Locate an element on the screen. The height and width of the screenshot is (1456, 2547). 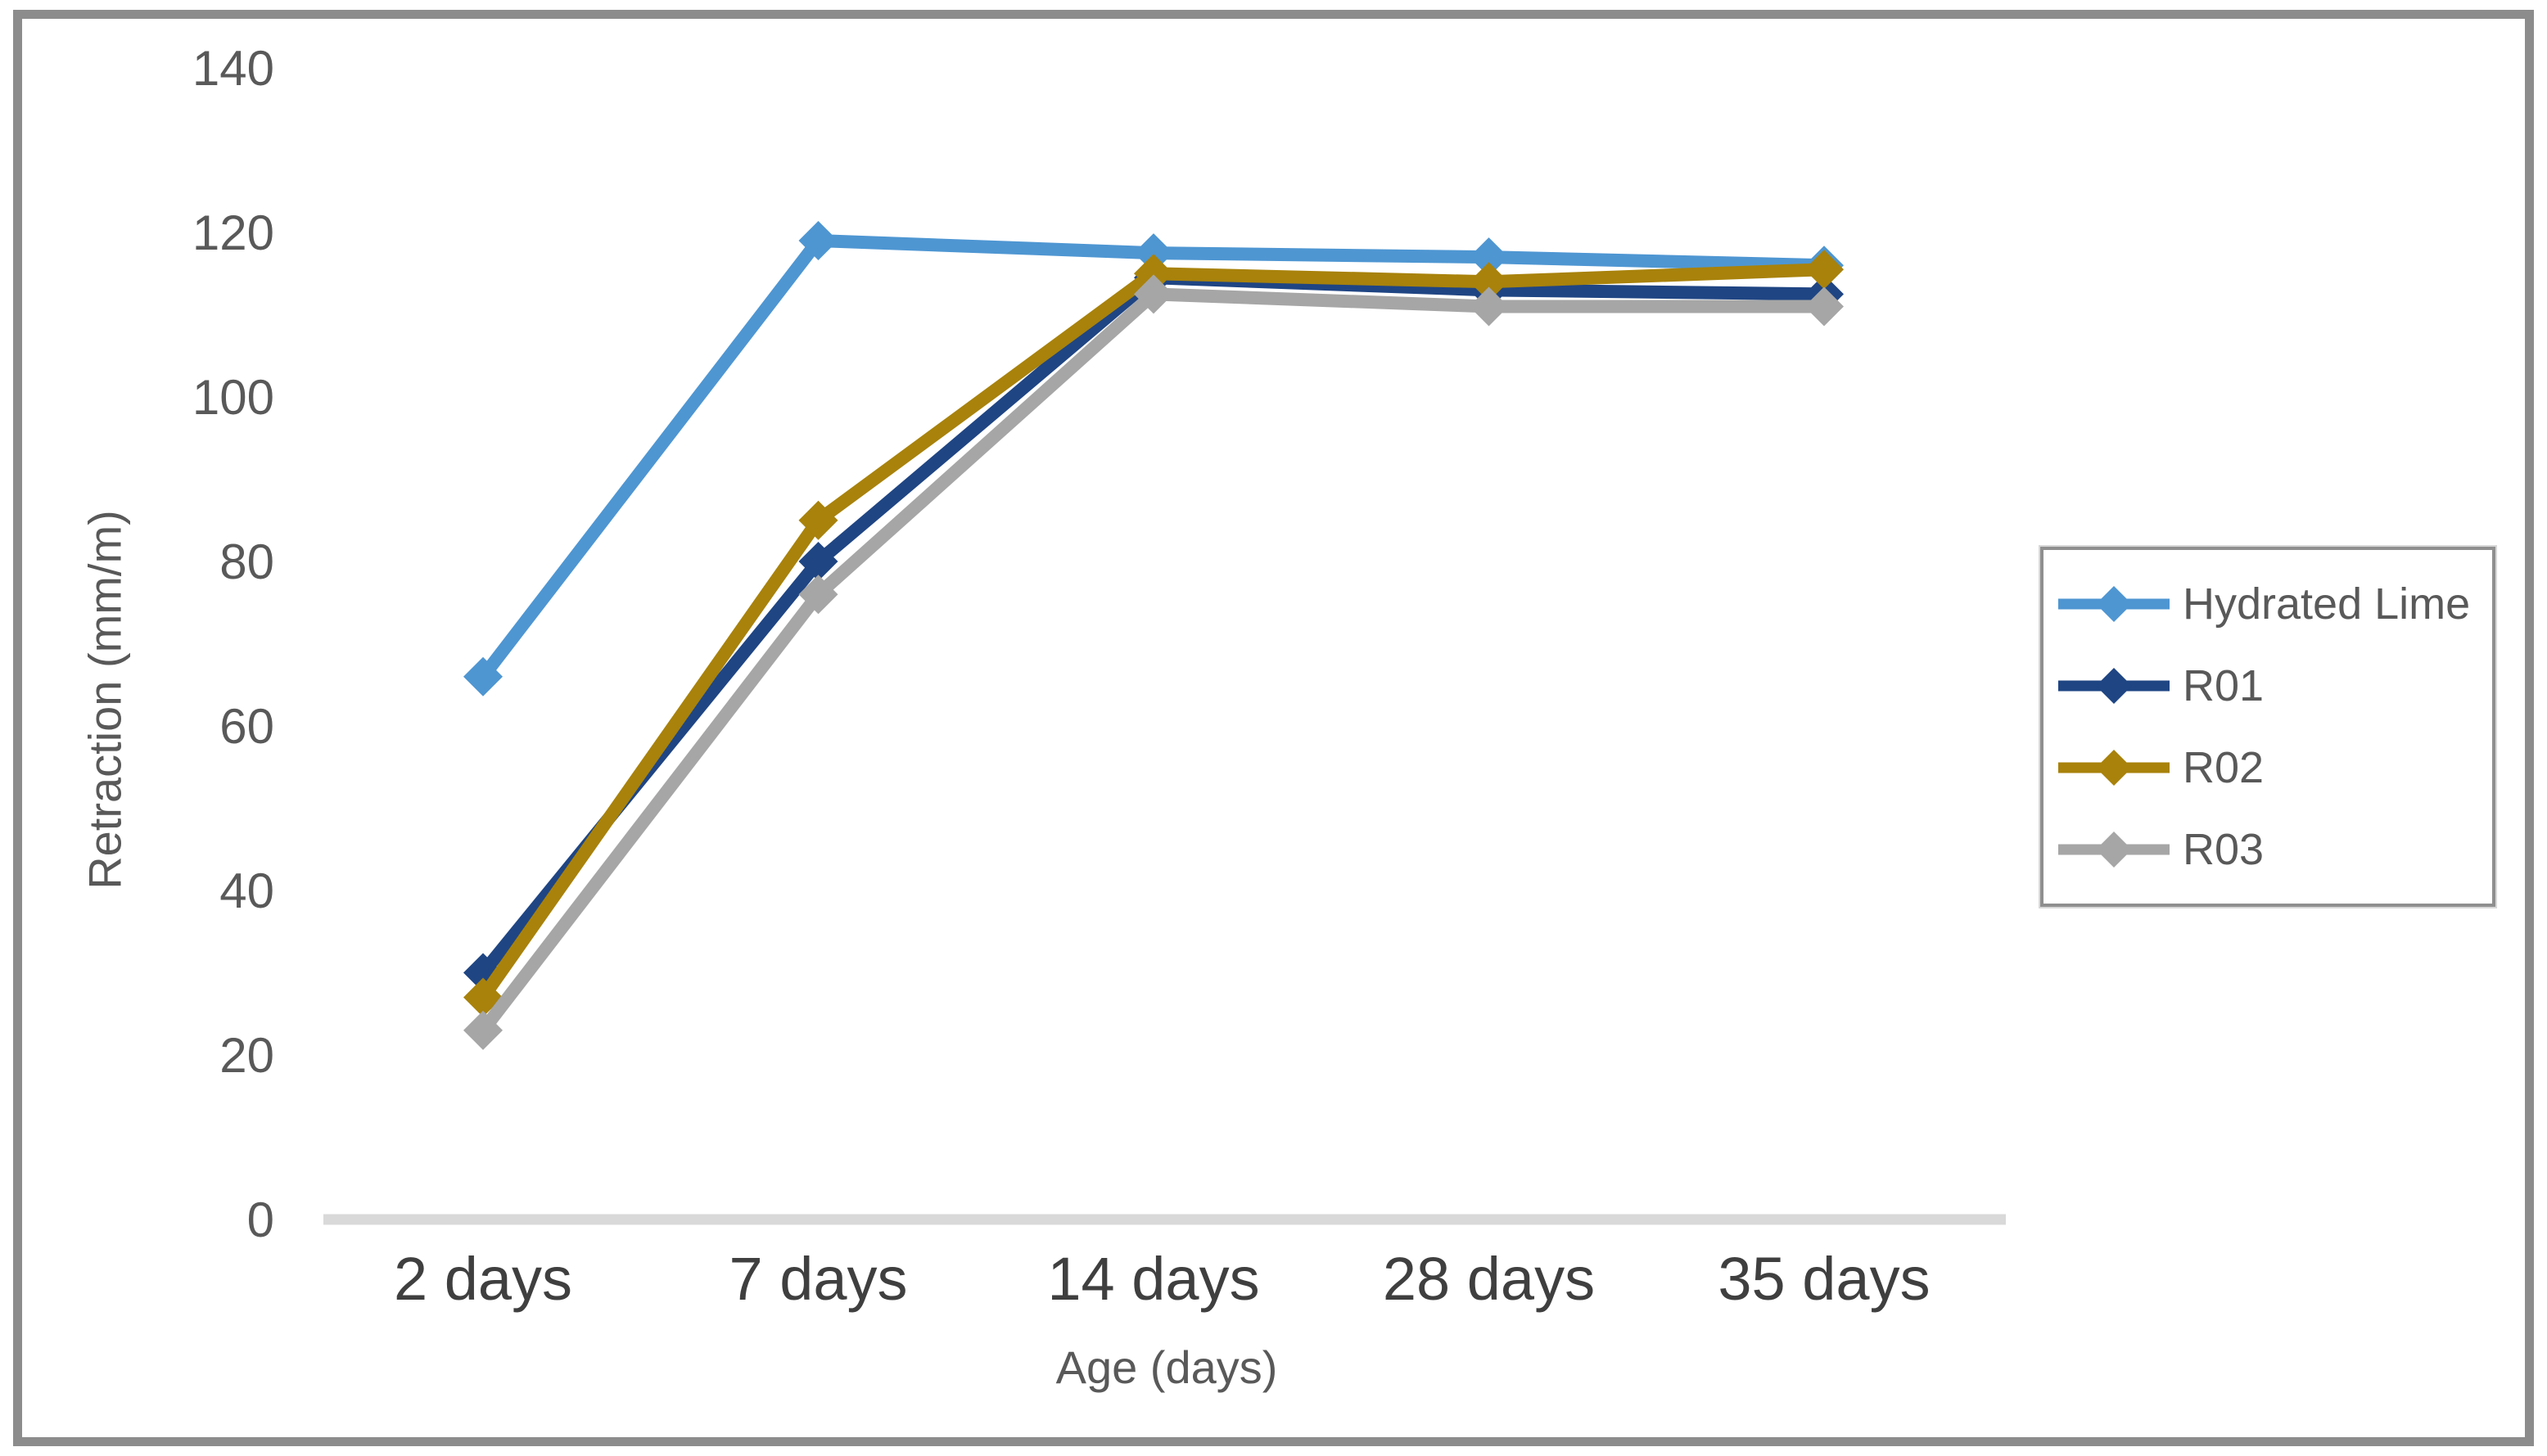
y-tick-label-80: 80 is located at coordinates (246, 562).